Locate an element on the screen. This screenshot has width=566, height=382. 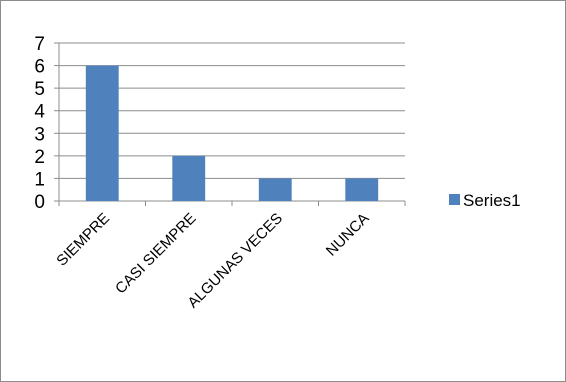
x-category-label-casi-siempre: CASI SIEMPRE is located at coordinates (155, 253).